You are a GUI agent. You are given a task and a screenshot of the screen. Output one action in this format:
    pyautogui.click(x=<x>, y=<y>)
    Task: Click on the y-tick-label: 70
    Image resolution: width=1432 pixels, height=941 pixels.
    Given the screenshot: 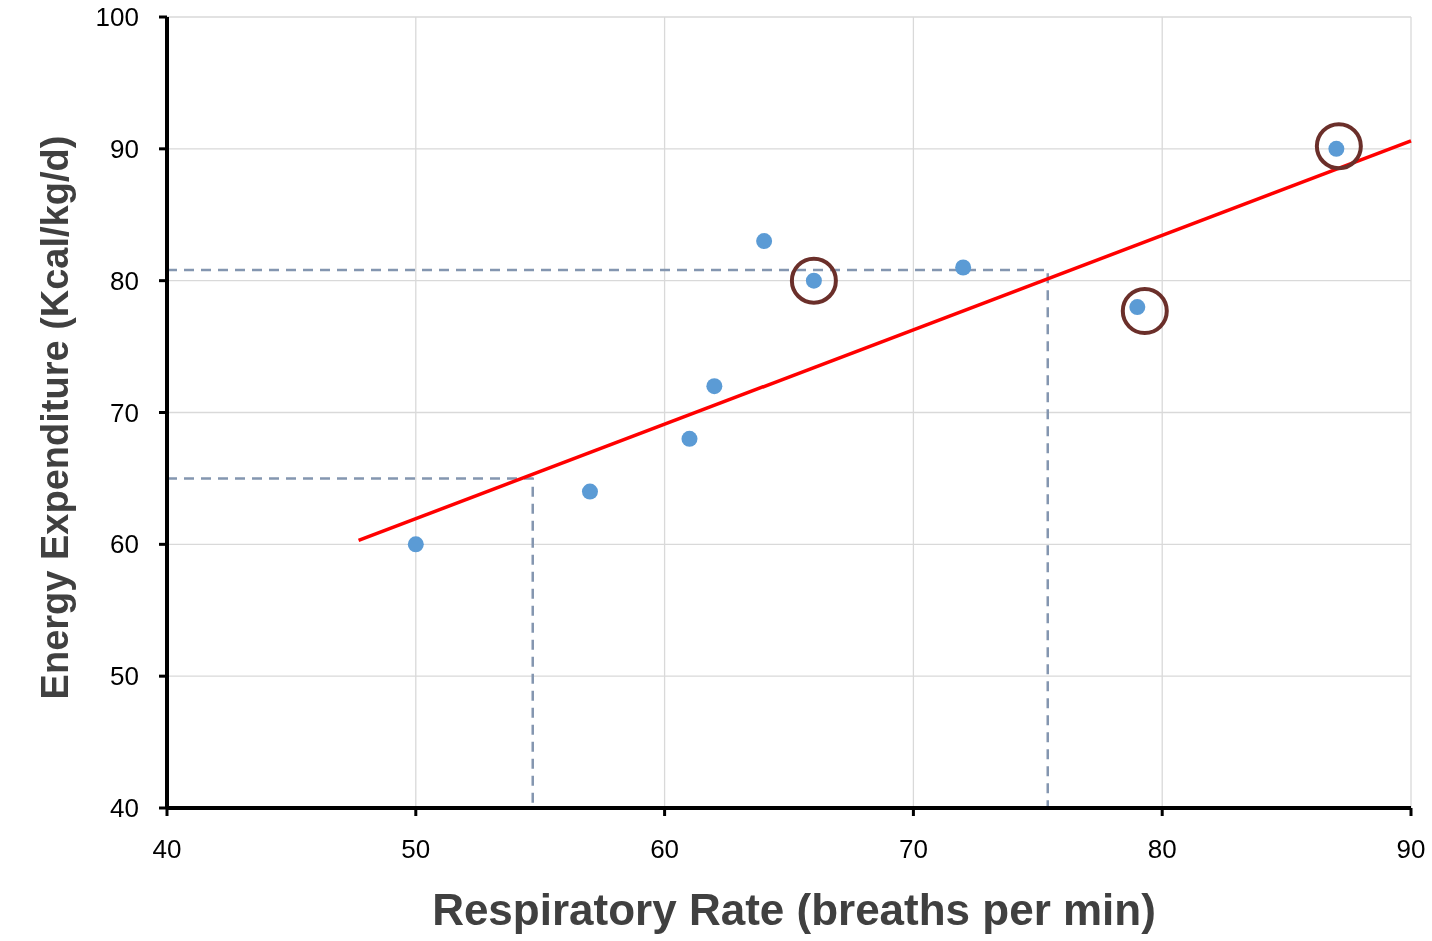 What is the action you would take?
    pyautogui.click(x=124, y=412)
    